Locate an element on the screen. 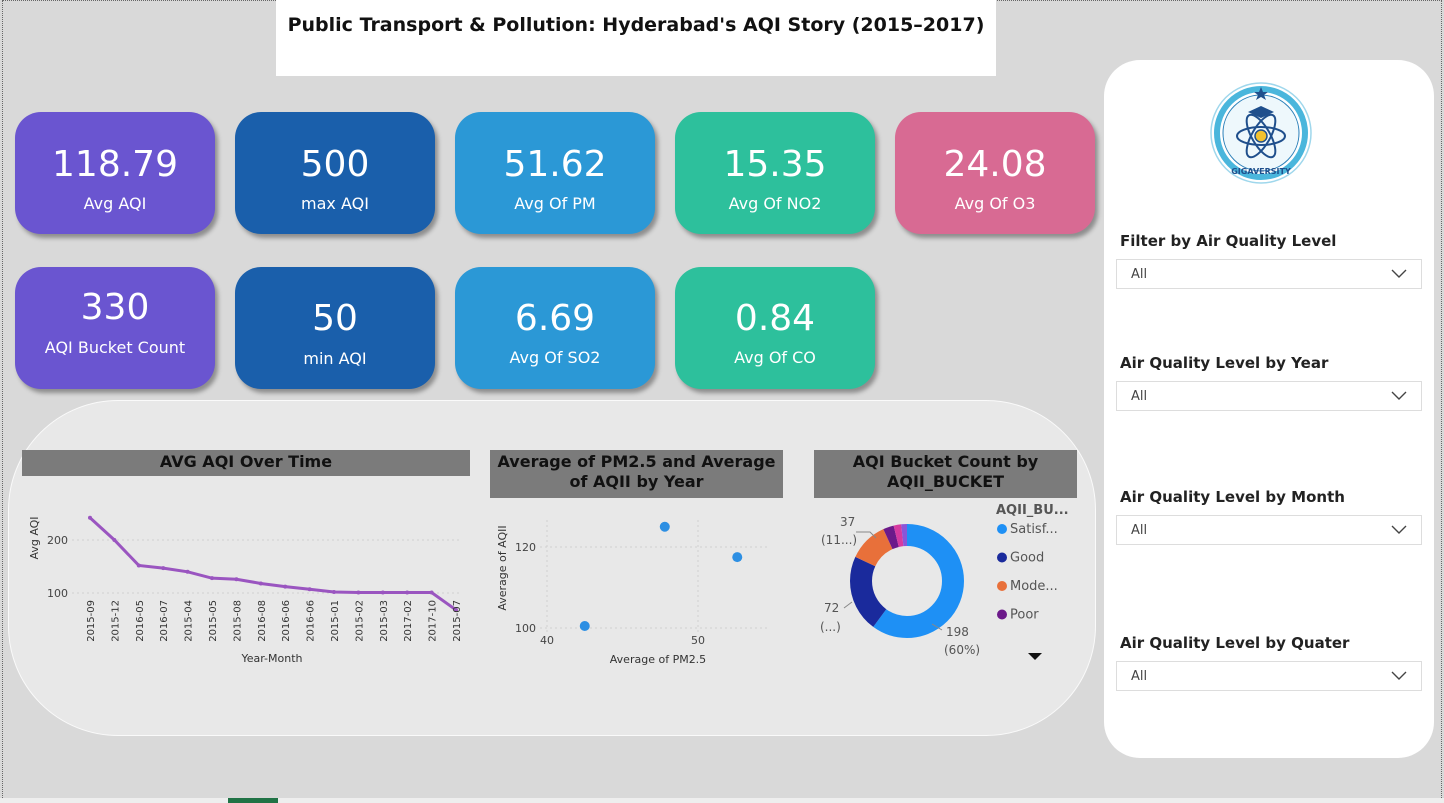 The height and width of the screenshot is (803, 1444). donut-label-198: 198 is located at coordinates (957, 632).